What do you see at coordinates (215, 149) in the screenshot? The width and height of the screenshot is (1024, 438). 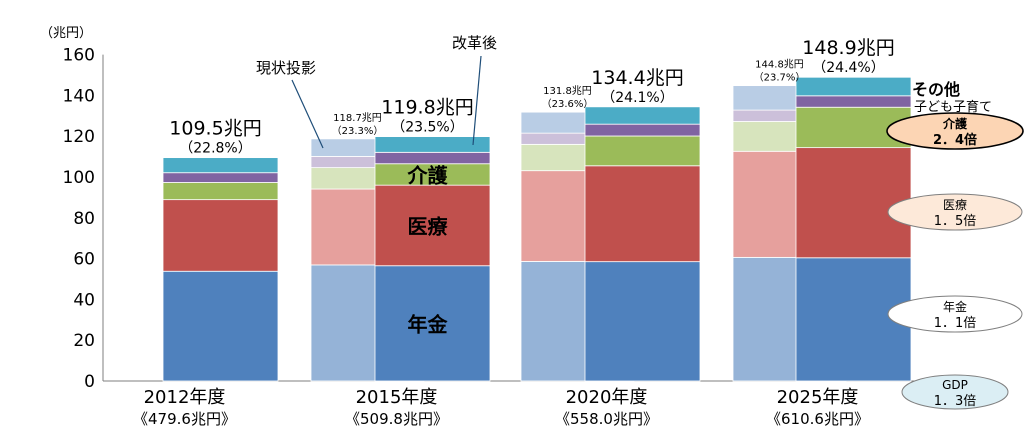 I see `reform-ratio-label: （22.8%）` at bounding box center [215, 149].